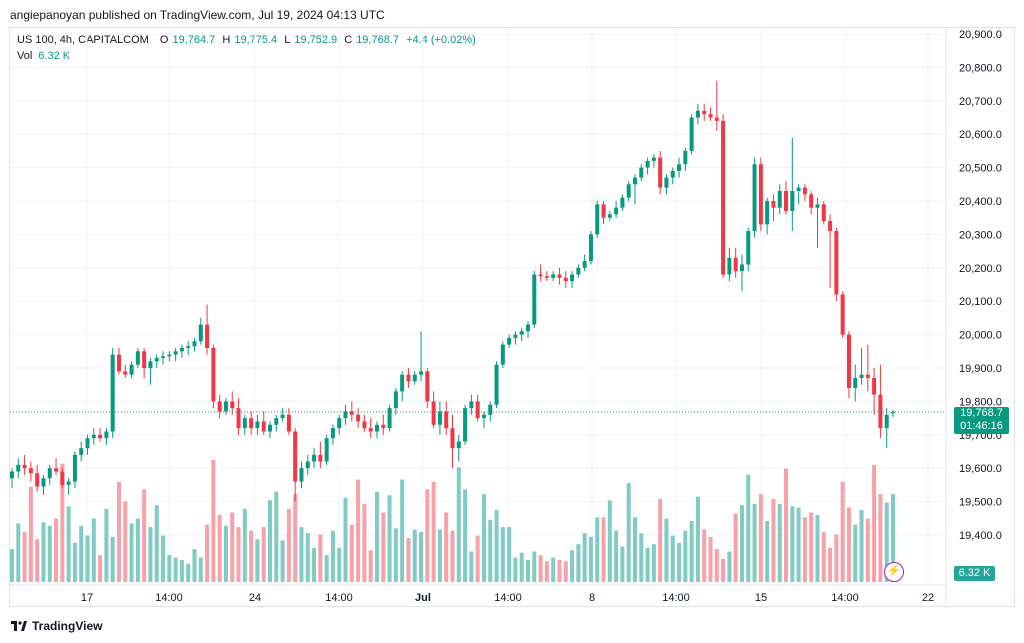 The height and width of the screenshot is (643, 1024). I want to click on y-tick-label: 20,900.0, so click(980, 35).